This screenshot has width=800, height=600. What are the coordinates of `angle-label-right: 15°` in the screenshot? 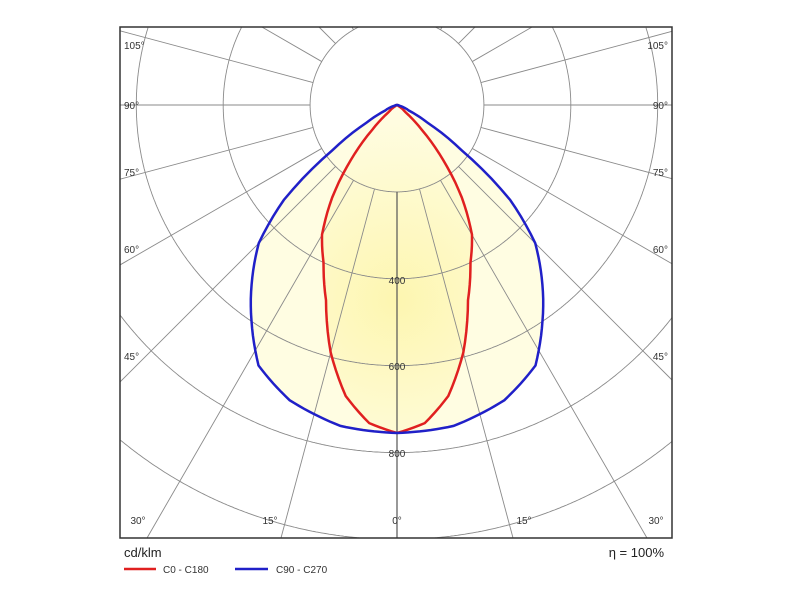 It's located at (523, 521).